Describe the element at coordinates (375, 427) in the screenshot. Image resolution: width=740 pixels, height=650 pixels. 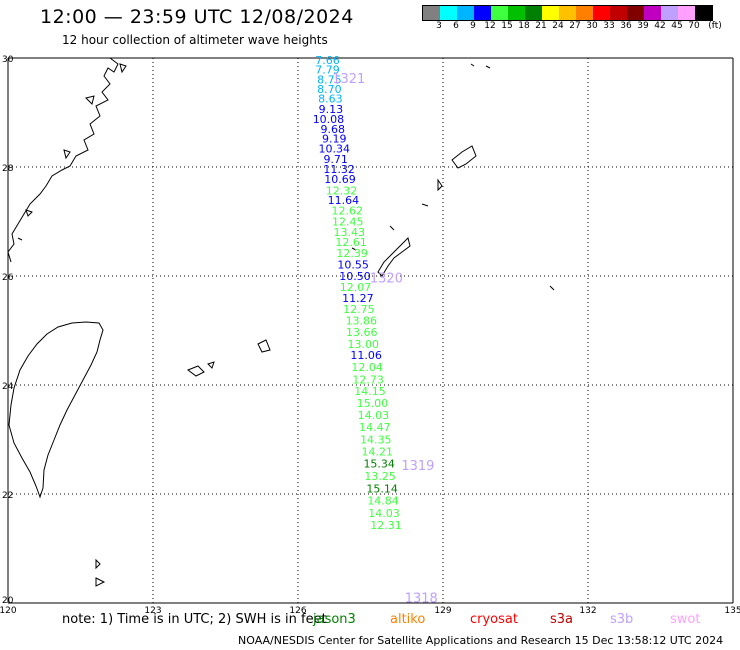
I see `wave-height-value: 14.47` at that location.